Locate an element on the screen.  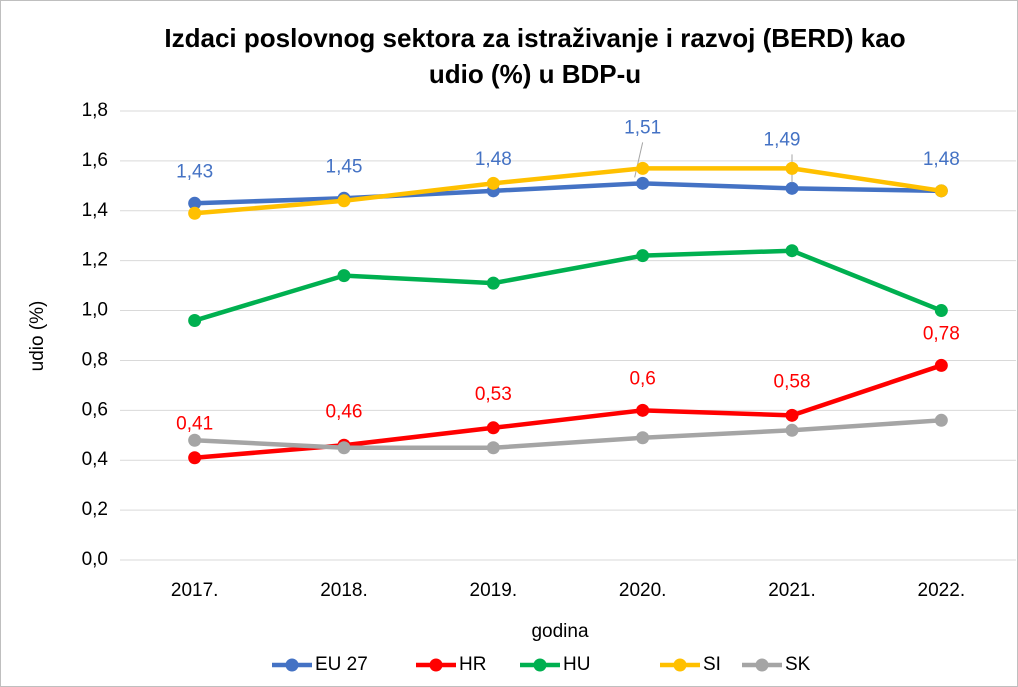
data-label: 1,45 is located at coordinates (344, 166).